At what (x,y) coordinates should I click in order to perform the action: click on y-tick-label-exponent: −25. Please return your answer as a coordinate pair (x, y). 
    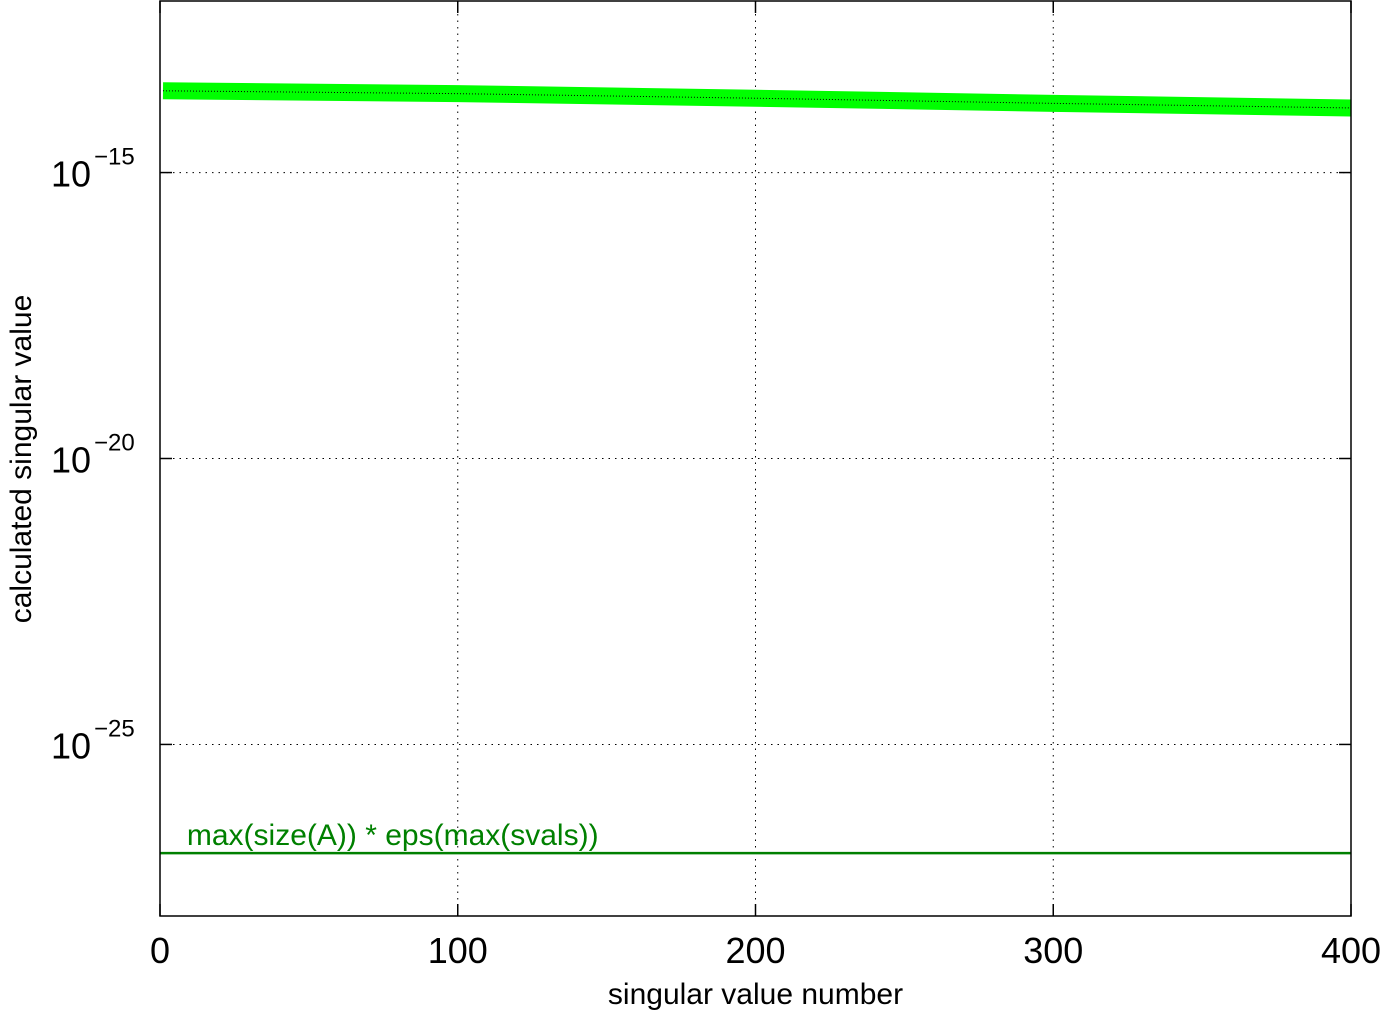
    Looking at the image, I should click on (114, 728).